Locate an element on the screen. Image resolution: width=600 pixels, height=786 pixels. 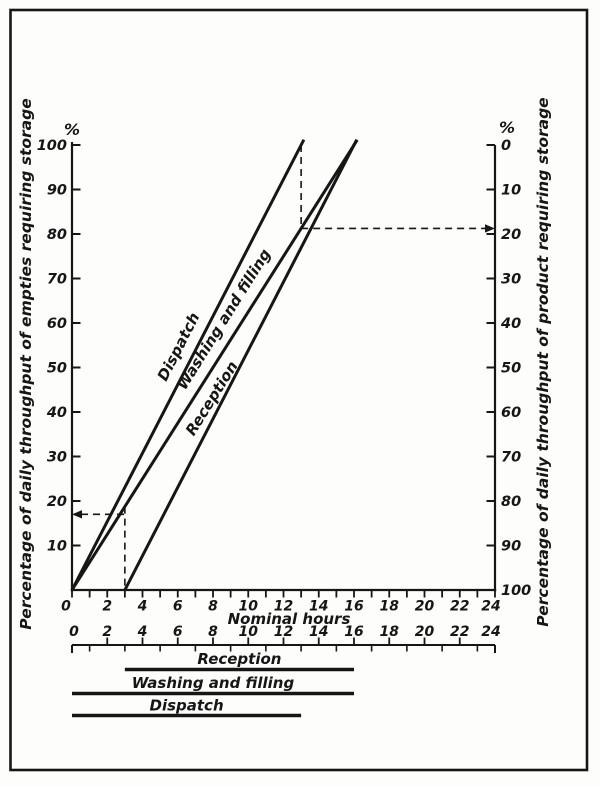
x-tick-label: 16 is located at coordinates (354, 607).